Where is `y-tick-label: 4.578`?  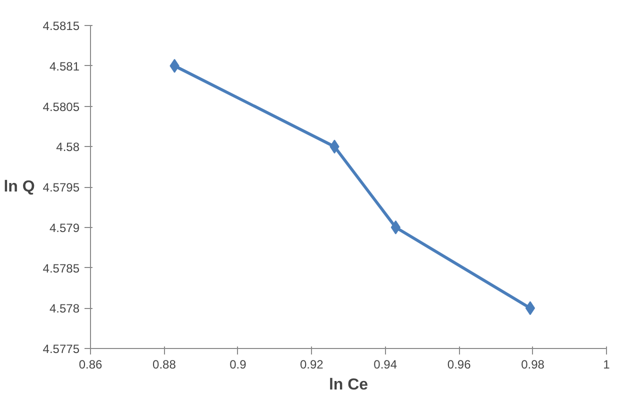
y-tick-label: 4.578 is located at coordinates (64, 309).